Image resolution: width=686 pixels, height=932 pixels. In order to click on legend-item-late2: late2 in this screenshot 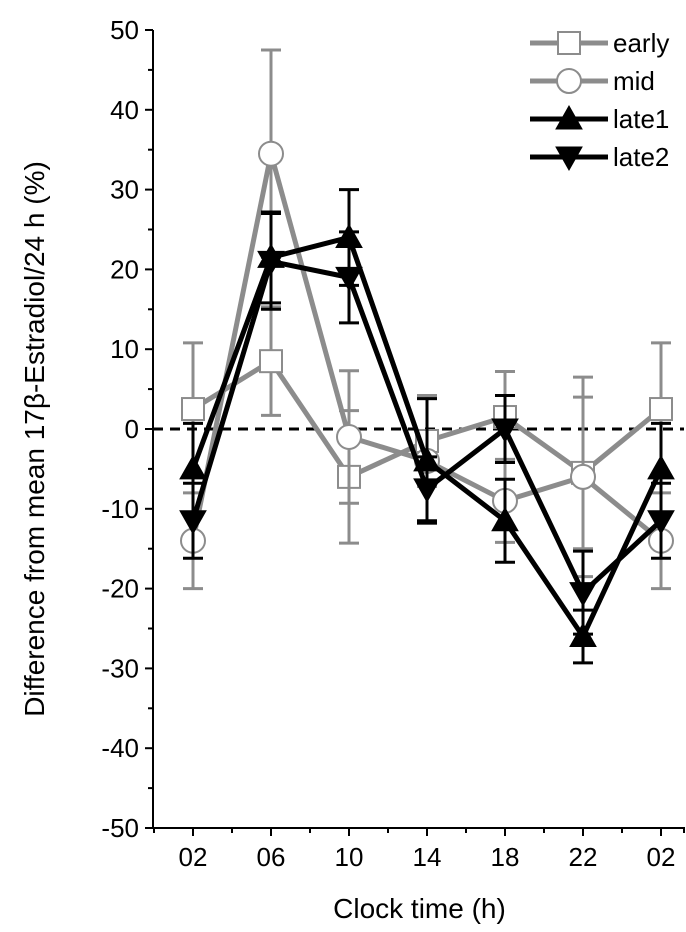, I will do `click(599, 157)`.